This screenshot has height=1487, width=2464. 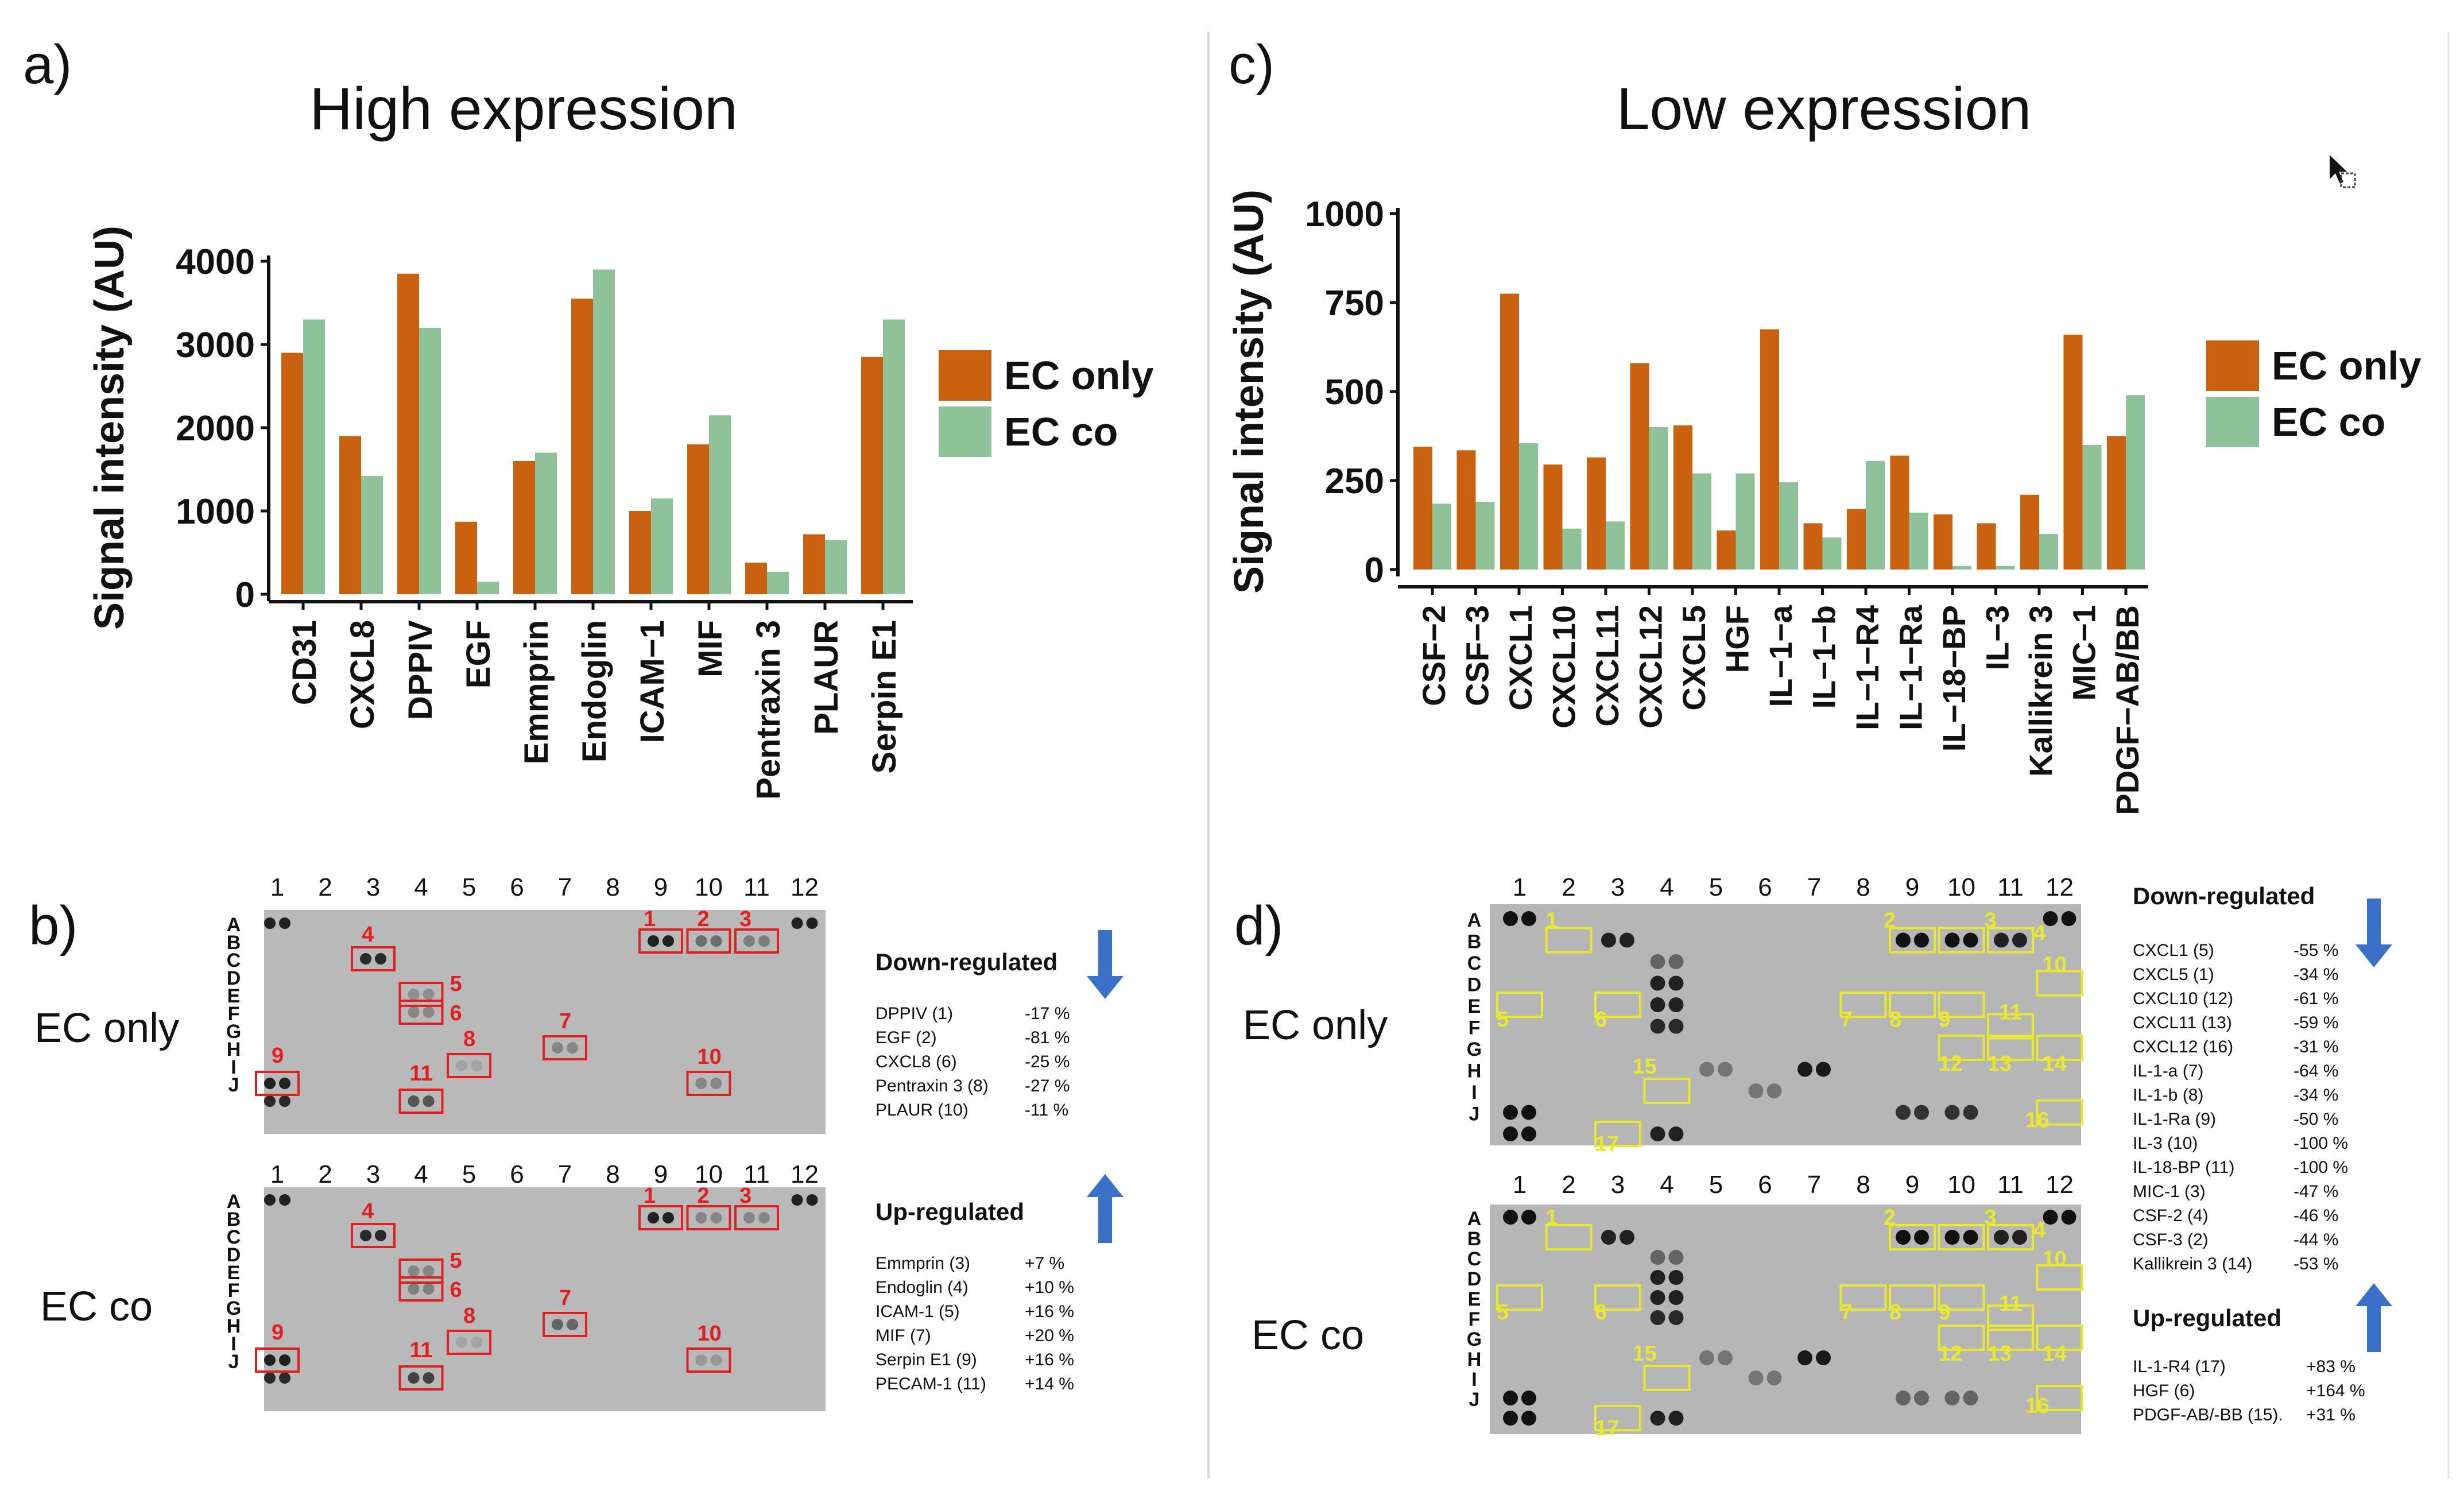 What do you see at coordinates (234, 961) in the screenshot?
I see `b-top-row-label: C` at bounding box center [234, 961].